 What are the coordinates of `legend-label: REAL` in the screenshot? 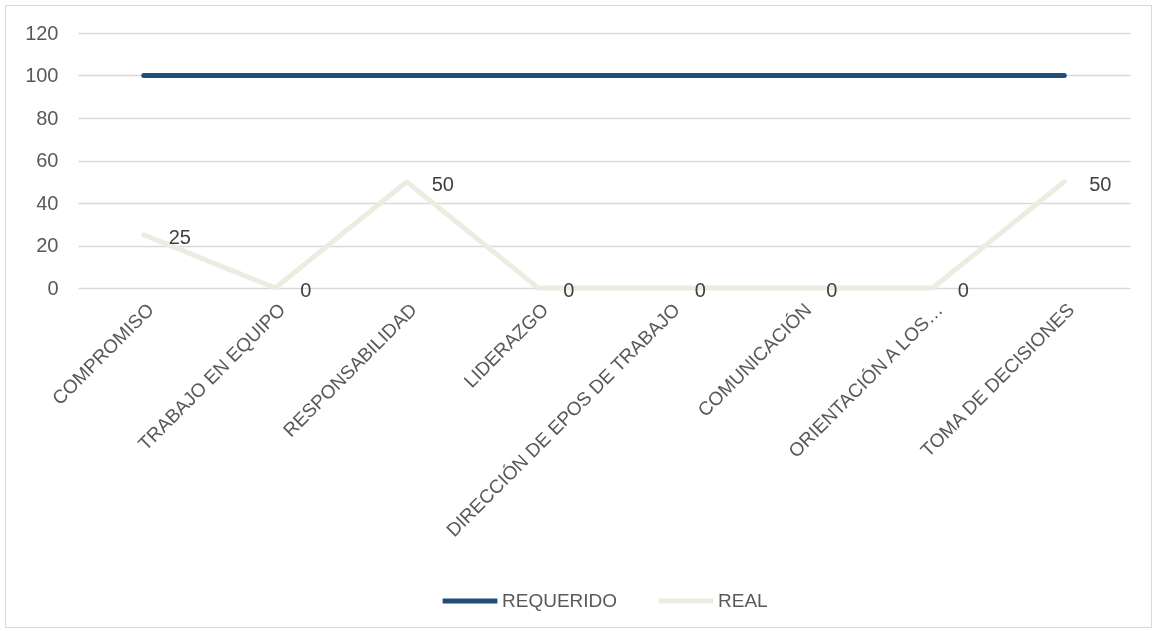 It's located at (743, 600).